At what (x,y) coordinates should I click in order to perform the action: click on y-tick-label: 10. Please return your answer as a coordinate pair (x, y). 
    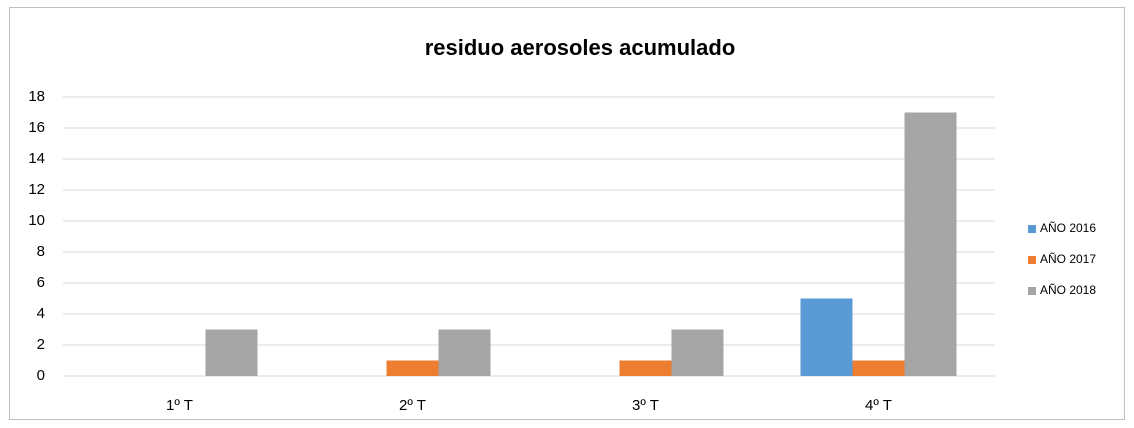
    Looking at the image, I should click on (36, 220).